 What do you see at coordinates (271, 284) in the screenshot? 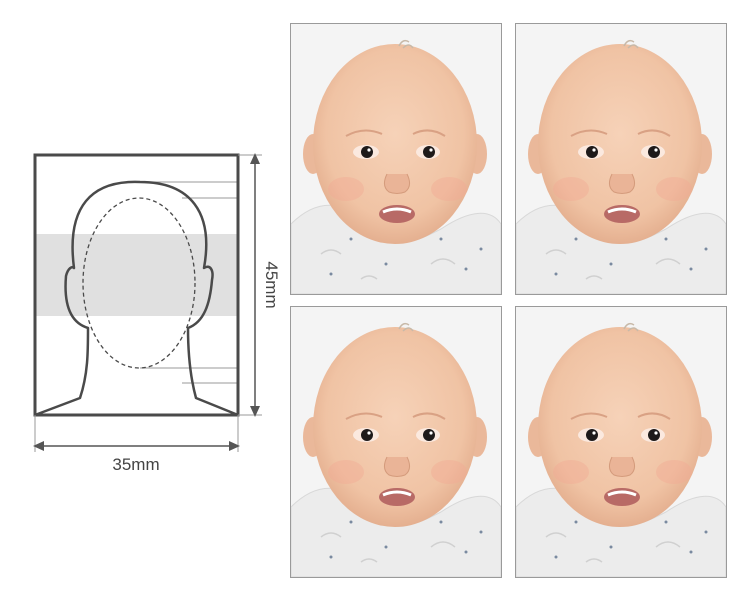
I see `height-label: 45mm` at bounding box center [271, 284].